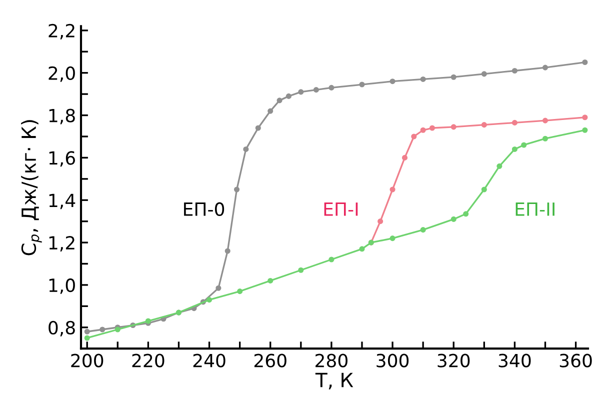 This screenshot has width=600, height=403. Describe the element at coordinates (31, 188) in the screenshot. I see `y-axis-title: C$_{p}$, Дж/(кг· К)` at that location.